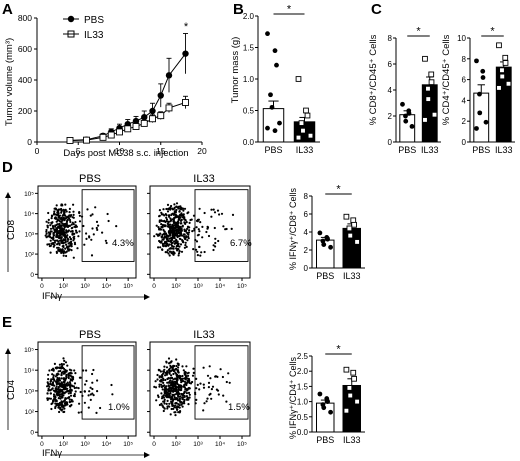  Describe the element at coordinates (198, 286) in the screenshot. I see `flow-d-il33-x-tick-label: 10³` at that location.